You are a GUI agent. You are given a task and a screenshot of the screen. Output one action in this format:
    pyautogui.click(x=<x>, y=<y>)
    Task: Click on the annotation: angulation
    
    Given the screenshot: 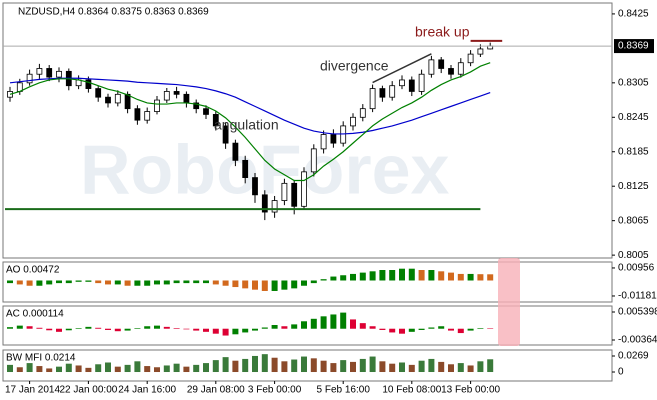 What is the action you would take?
    pyautogui.click(x=246, y=125)
    